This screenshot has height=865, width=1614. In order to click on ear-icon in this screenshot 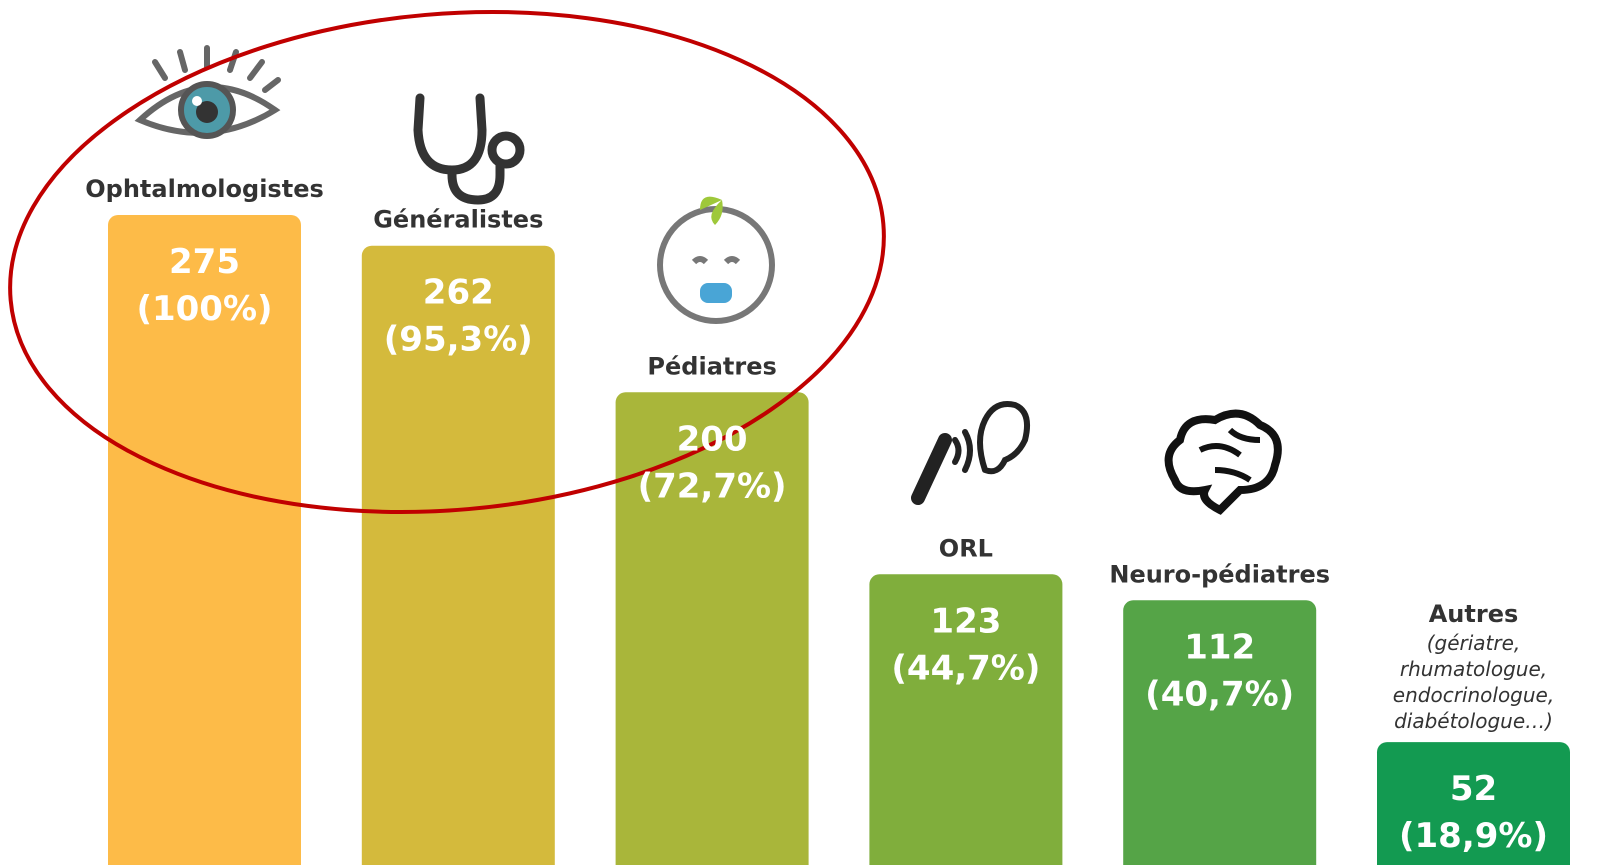, I will do `click(970, 453)`.